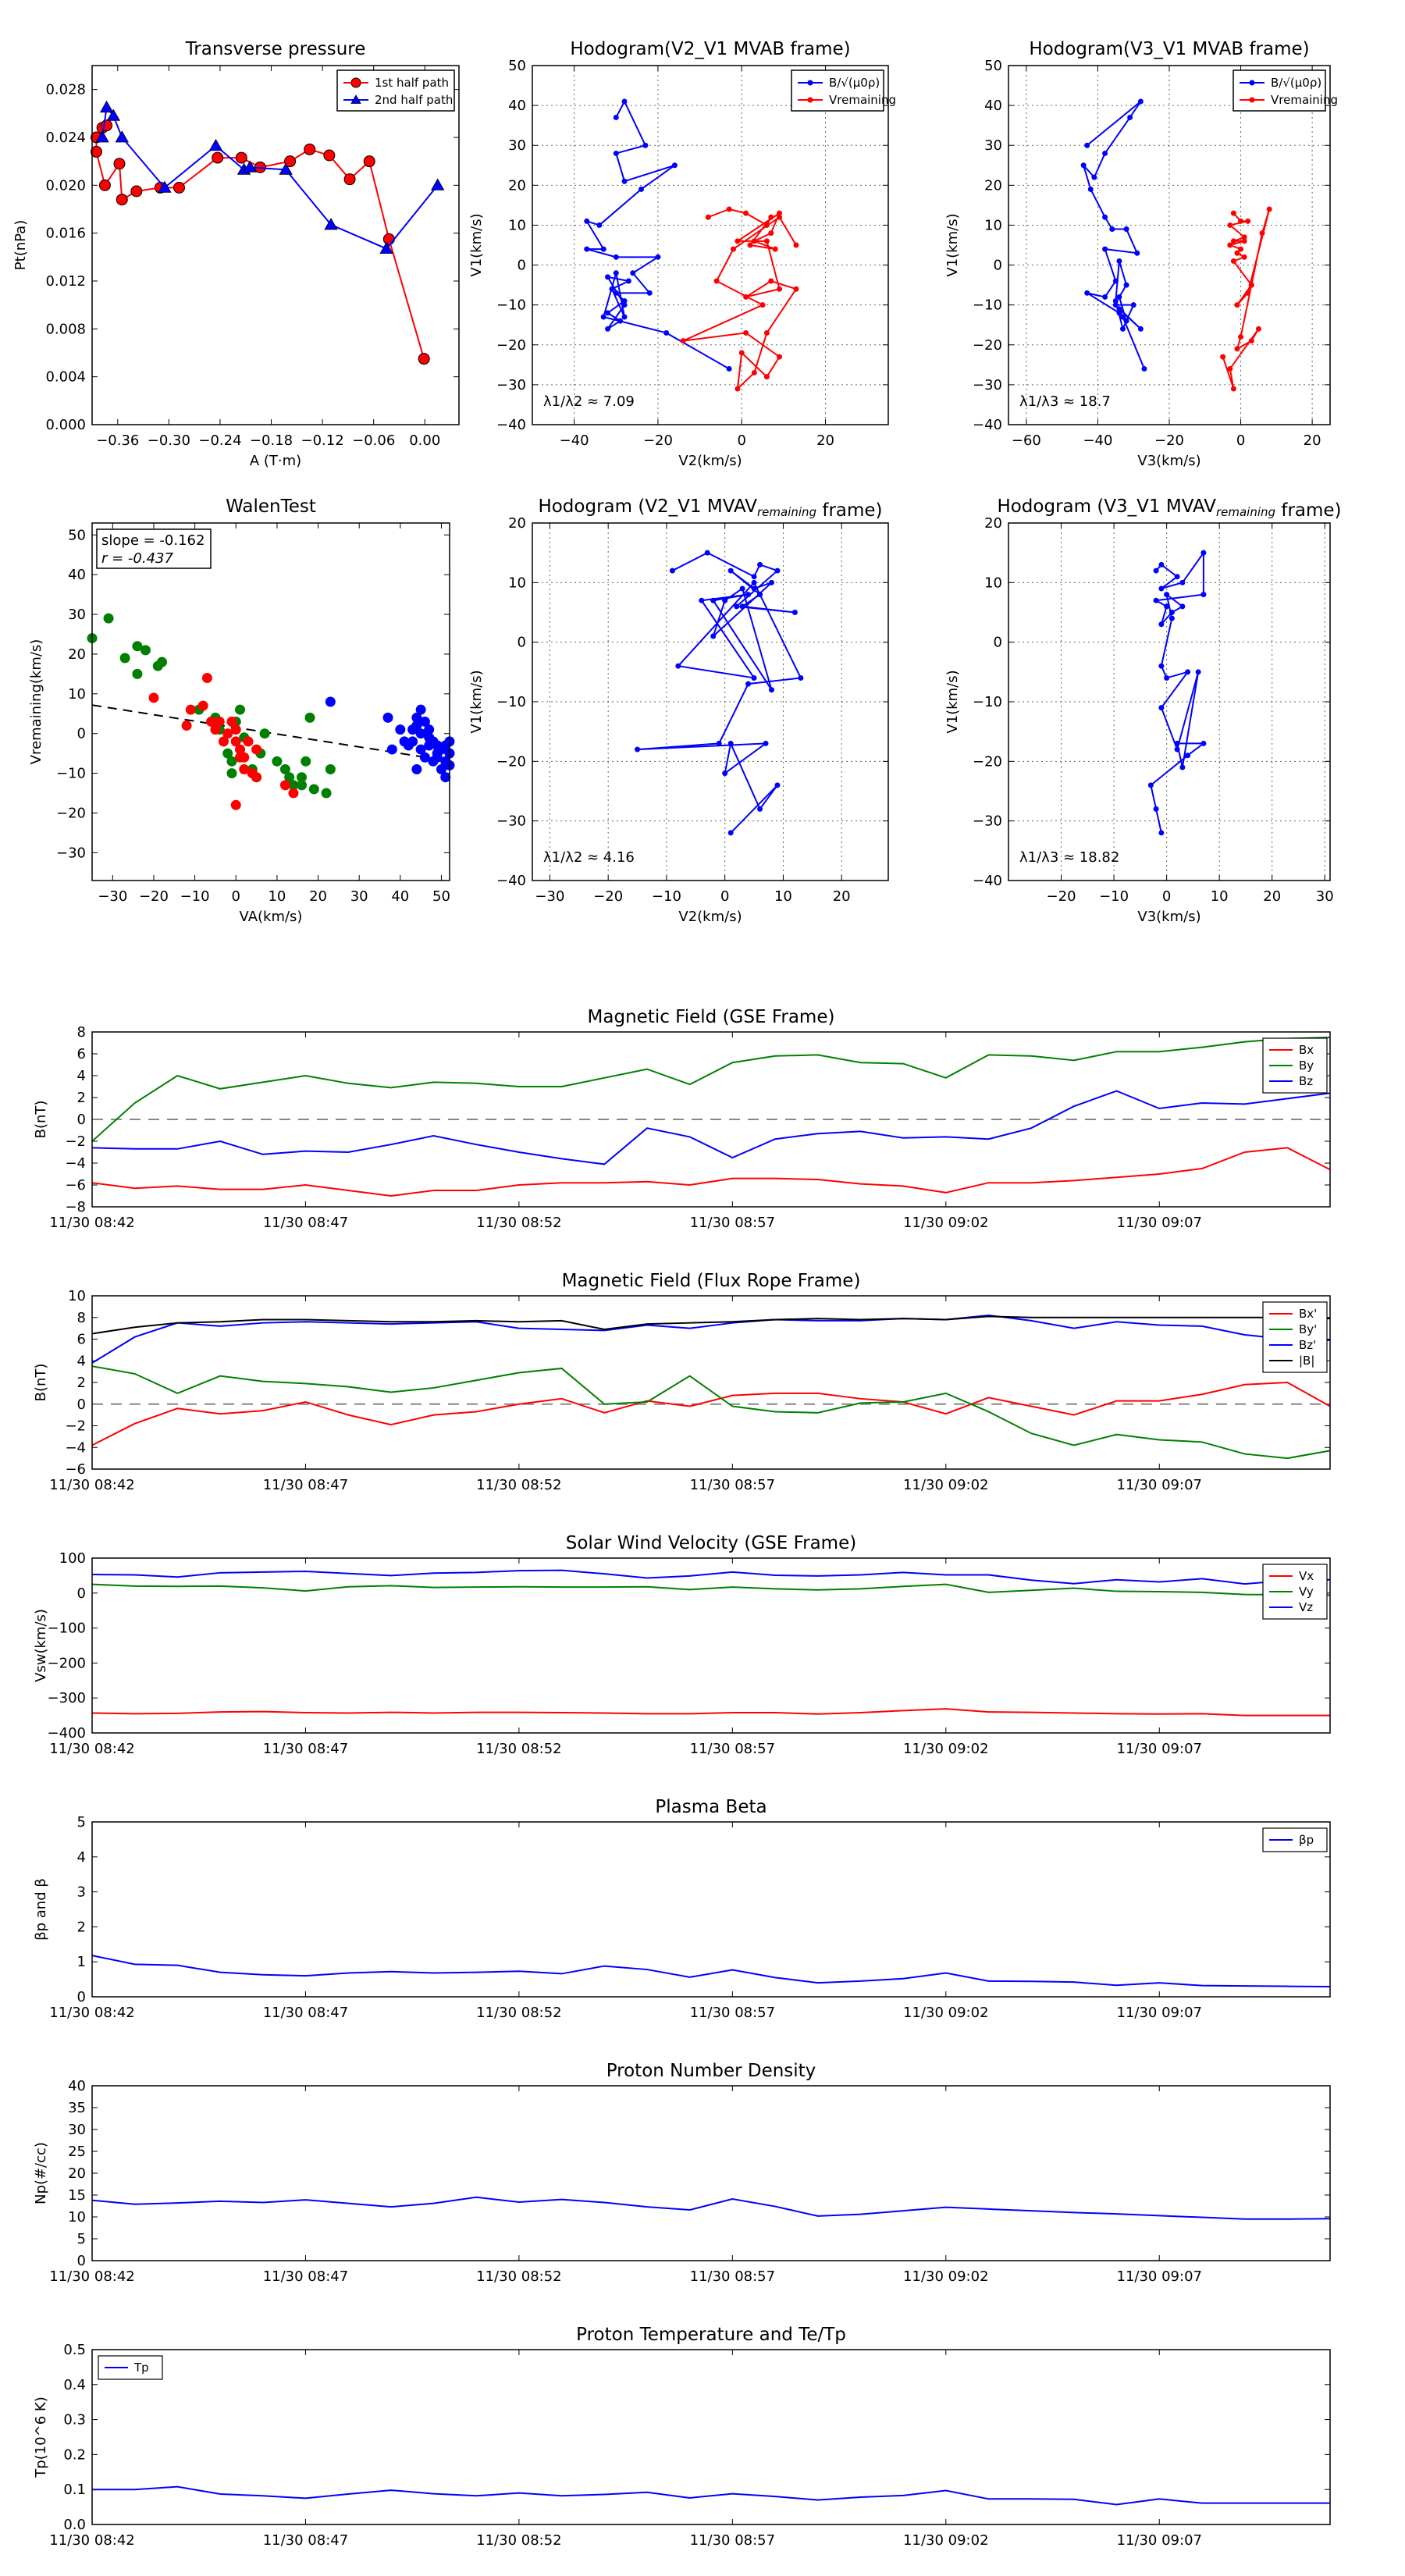  Describe the element at coordinates (76, 1185) in the screenshot. I see `y-tick-label: −6` at that location.